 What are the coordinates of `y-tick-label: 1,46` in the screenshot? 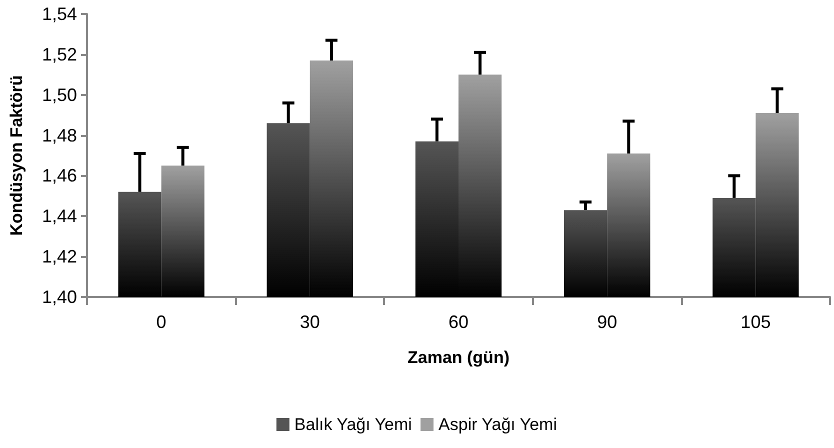 It's located at (59, 176).